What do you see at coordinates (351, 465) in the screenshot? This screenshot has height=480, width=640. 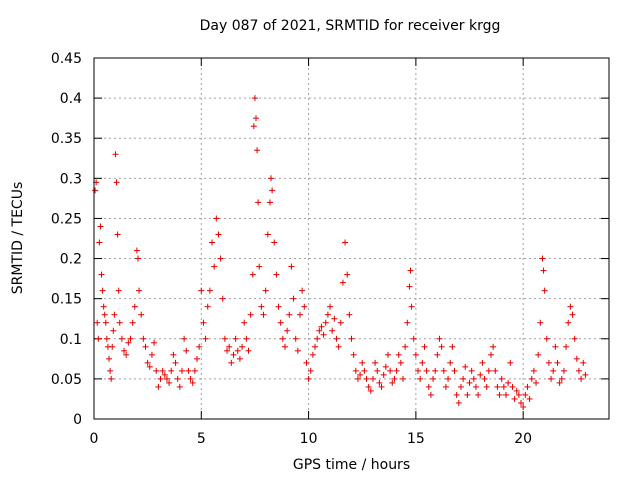 I see `x-axis-label: GPS time / hours` at bounding box center [351, 465].